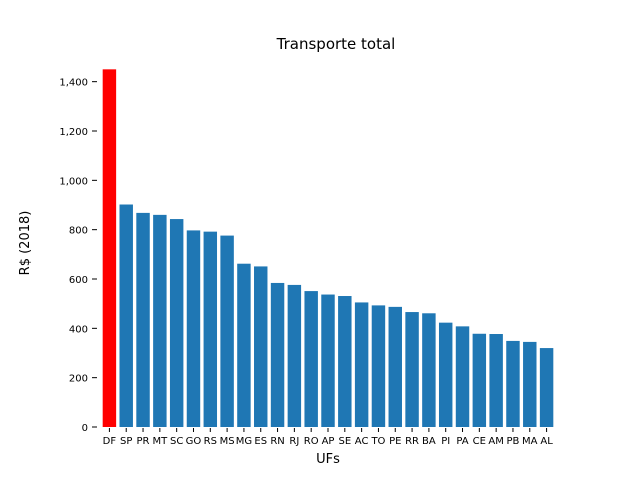  I want to click on bar-MG, so click(244, 345).